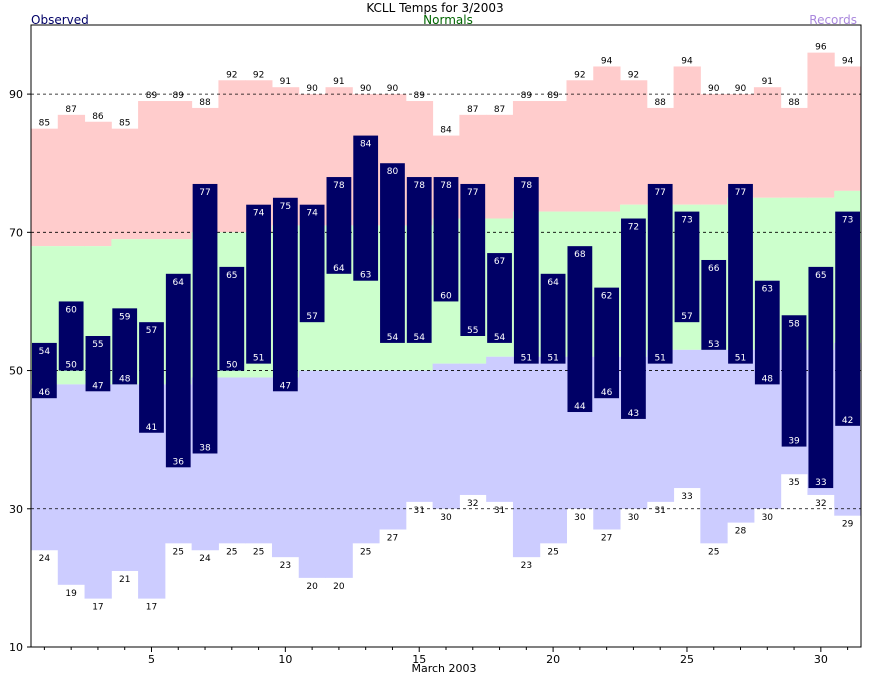 The height and width of the screenshot is (676, 870). I want to click on observed-high-label: 62, so click(606, 297).